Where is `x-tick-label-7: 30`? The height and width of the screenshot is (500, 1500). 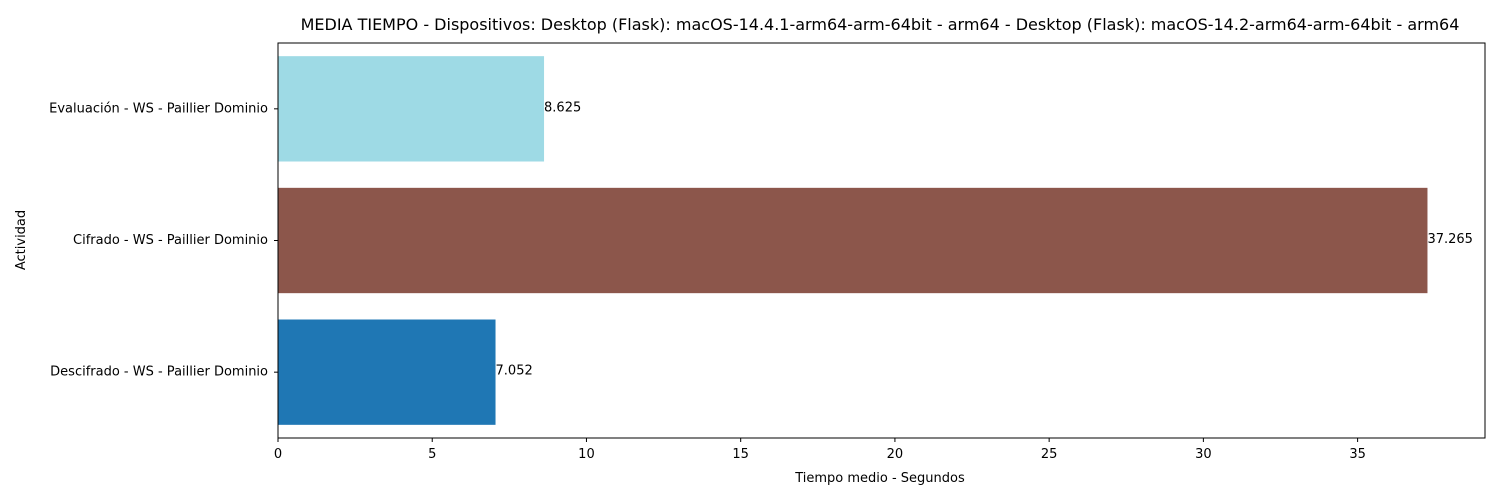 x-tick-label-7: 30 is located at coordinates (1203, 454).